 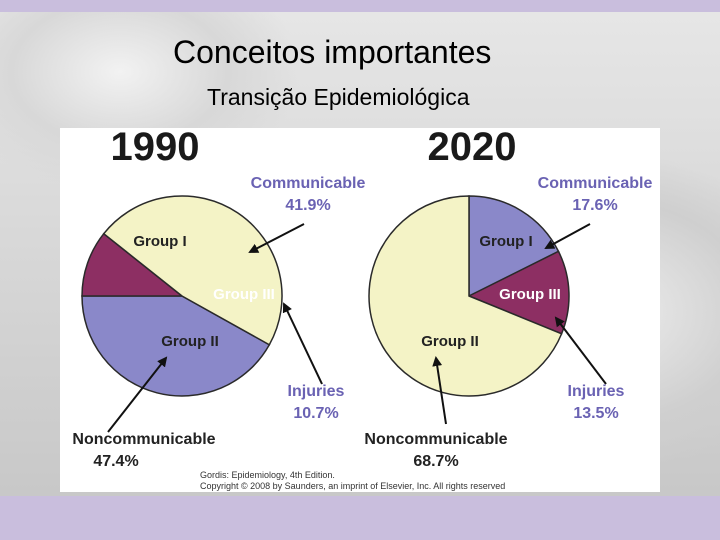 I want to click on arrow-1990-inj, so click(x=302, y=343).